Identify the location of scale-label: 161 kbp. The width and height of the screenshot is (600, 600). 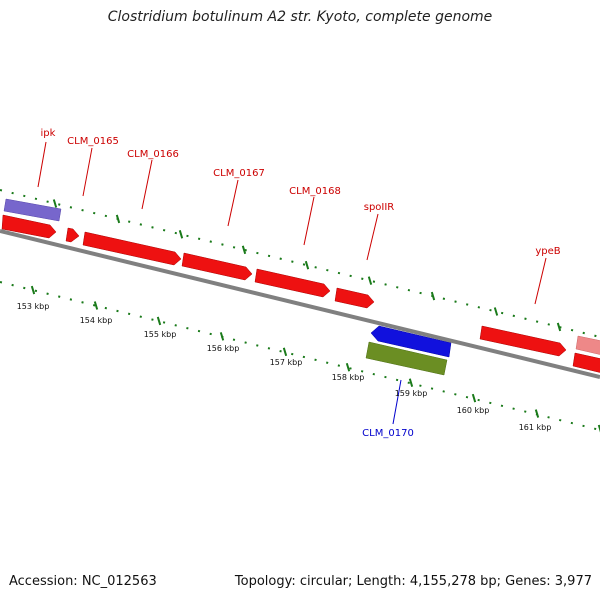
(535, 427).